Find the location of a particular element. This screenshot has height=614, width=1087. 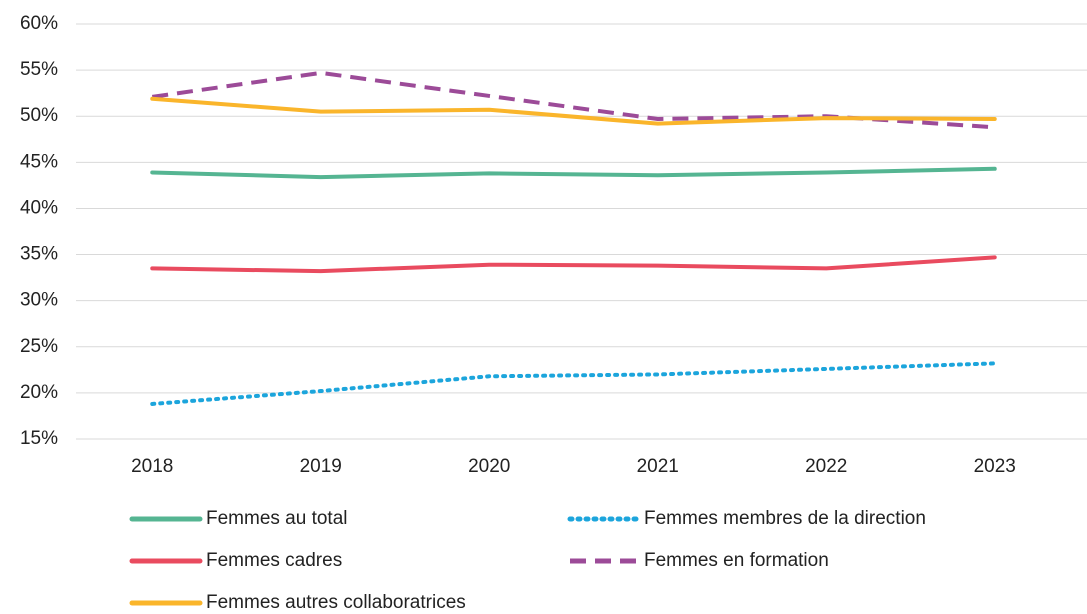

x-tick-label: 2018 is located at coordinates (152, 466).